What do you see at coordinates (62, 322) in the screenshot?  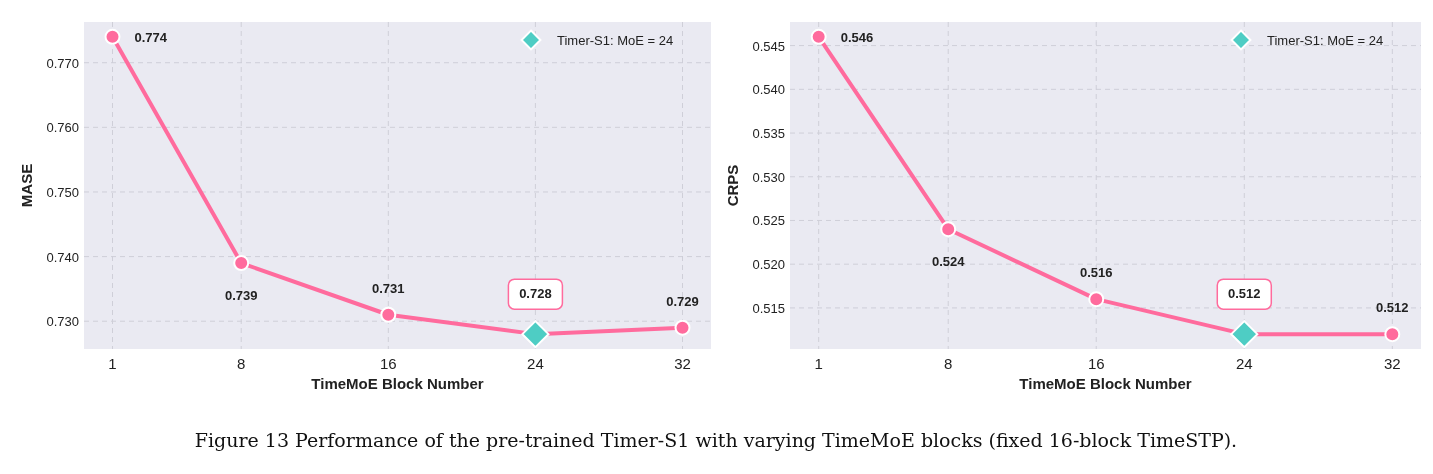 I see `y-tick-label: 0.730` at bounding box center [62, 322].